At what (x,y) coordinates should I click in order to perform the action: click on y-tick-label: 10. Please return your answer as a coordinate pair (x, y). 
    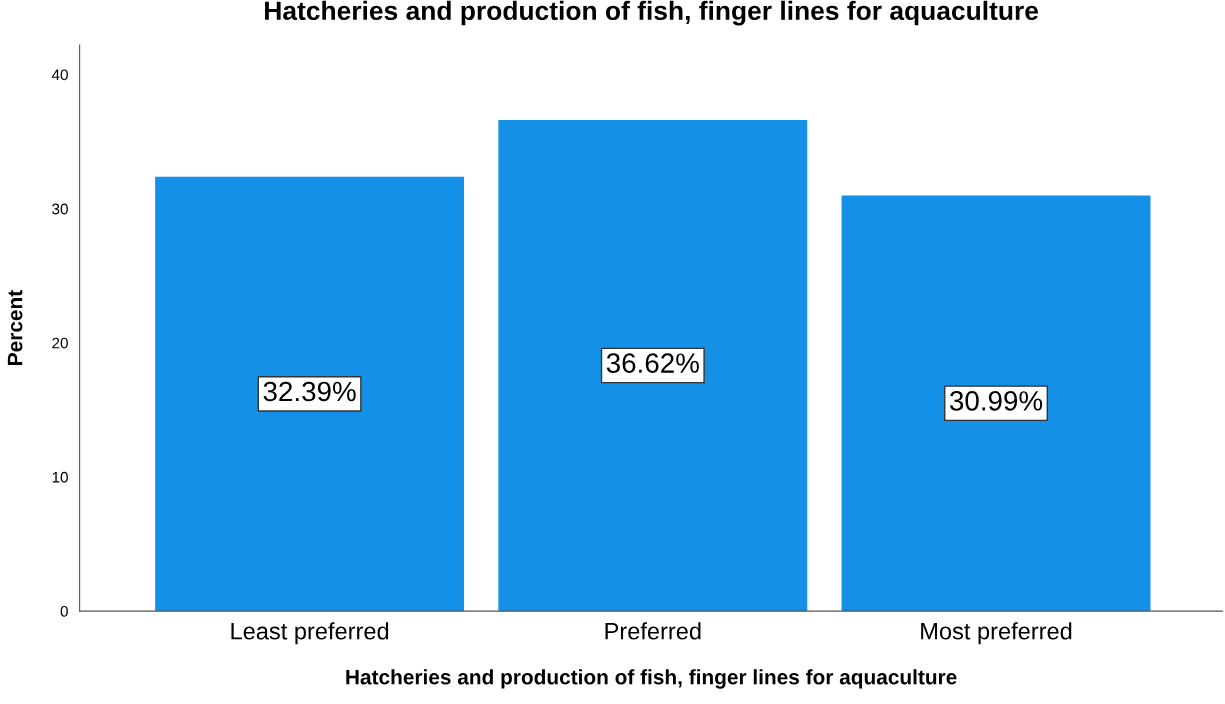
    Looking at the image, I should click on (60, 477).